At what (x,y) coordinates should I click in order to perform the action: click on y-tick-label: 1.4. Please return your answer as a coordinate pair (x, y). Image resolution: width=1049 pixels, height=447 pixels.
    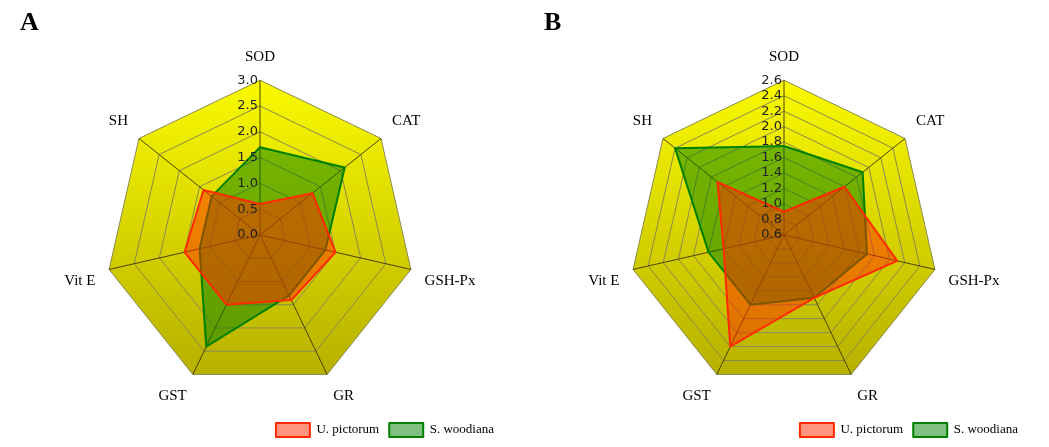
    Looking at the image, I should click on (771, 172).